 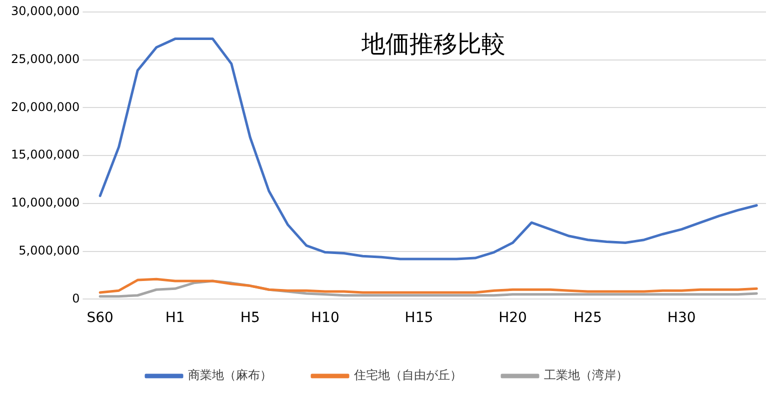 What do you see at coordinates (76, 298) in the screenshot?
I see `y-tick-label: 0` at bounding box center [76, 298].